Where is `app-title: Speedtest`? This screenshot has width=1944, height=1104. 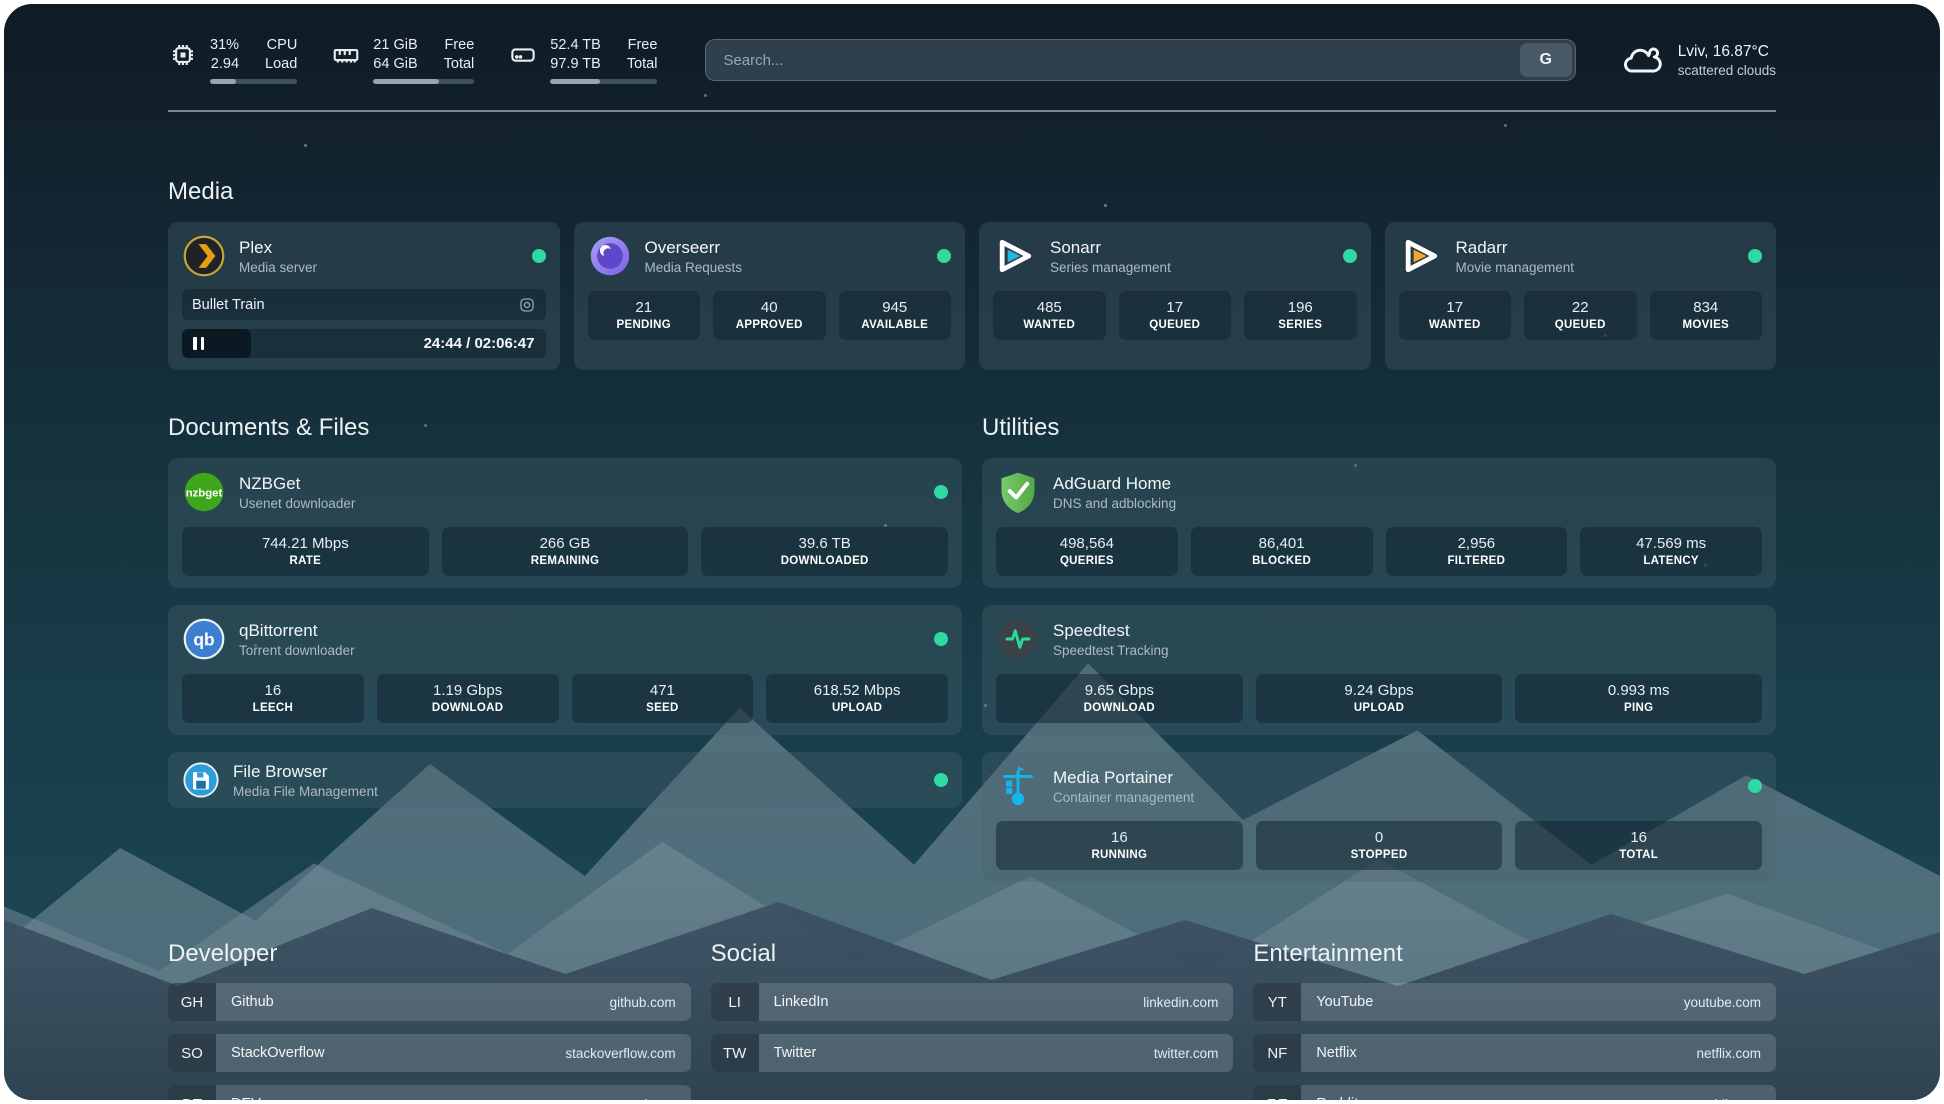
app-title: Speedtest is located at coordinates (1091, 630).